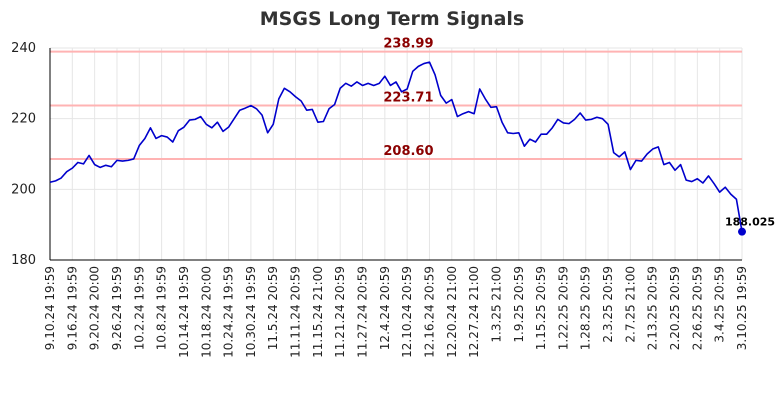 The height and width of the screenshot is (400, 784). What do you see at coordinates (653, 308) in the screenshot?
I see `x-tick-label: 2.13.25 20:59` at bounding box center [653, 308].